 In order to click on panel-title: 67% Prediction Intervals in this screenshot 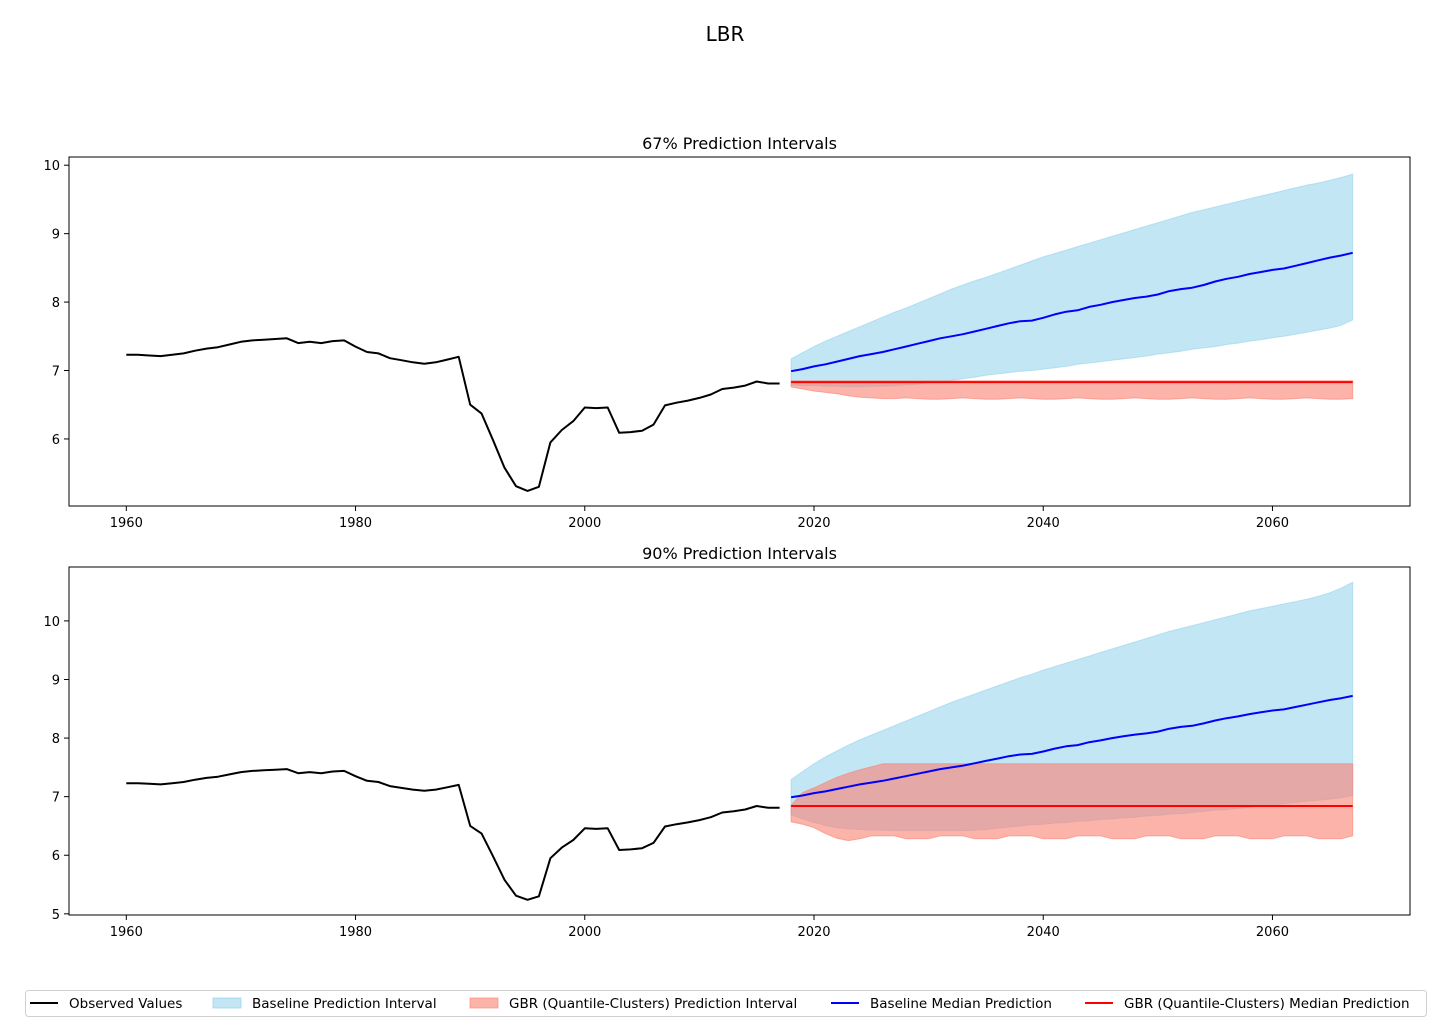, I will do `click(739, 143)`.